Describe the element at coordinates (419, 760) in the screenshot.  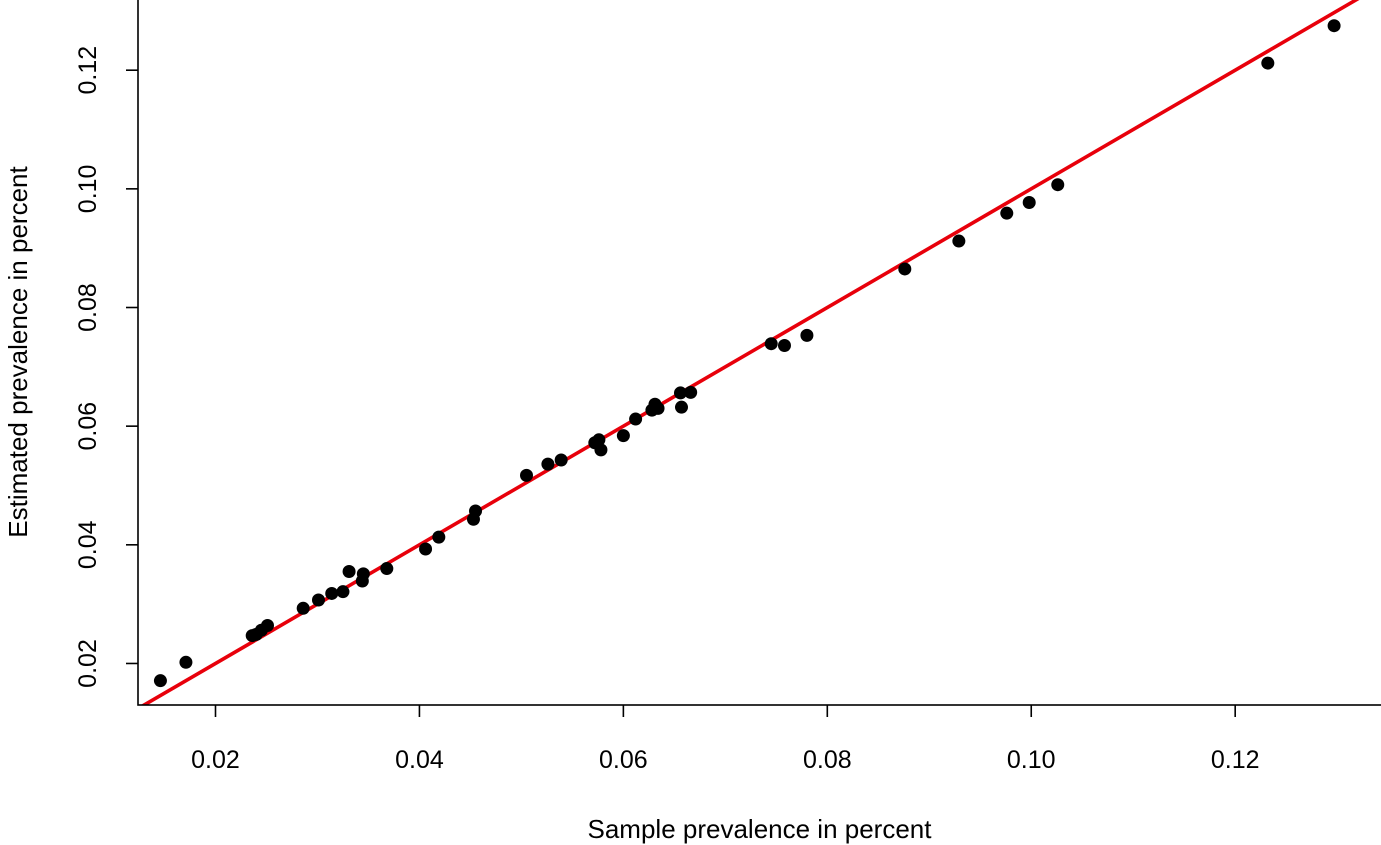
I see `x-tick-label: 0.04` at that location.